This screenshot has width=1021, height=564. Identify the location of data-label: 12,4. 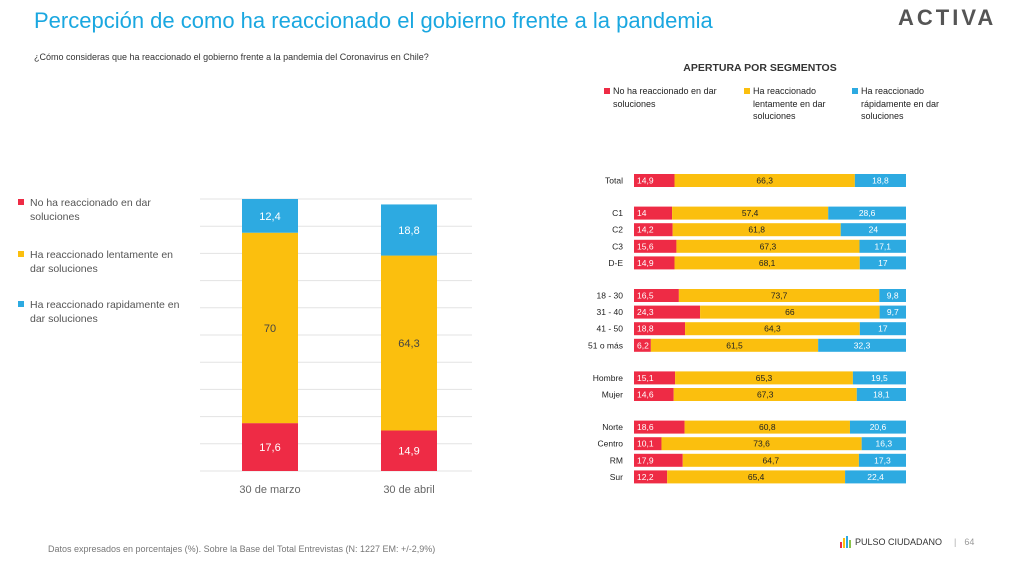
(269, 217).